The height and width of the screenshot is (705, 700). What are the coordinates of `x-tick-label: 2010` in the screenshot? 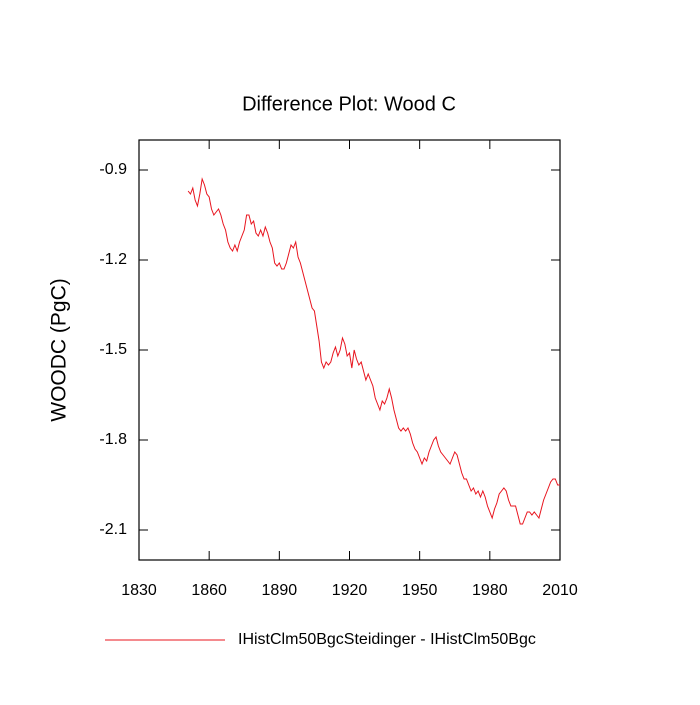 It's located at (560, 590).